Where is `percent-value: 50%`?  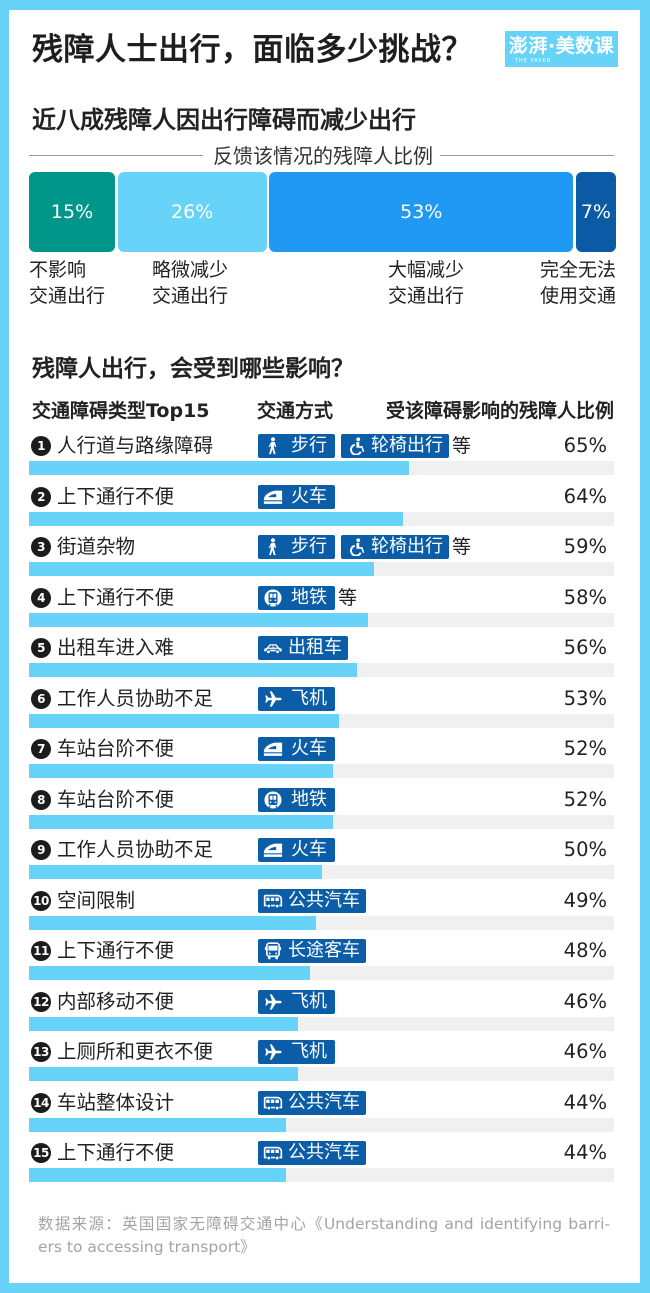 percent-value: 50% is located at coordinates (585, 849).